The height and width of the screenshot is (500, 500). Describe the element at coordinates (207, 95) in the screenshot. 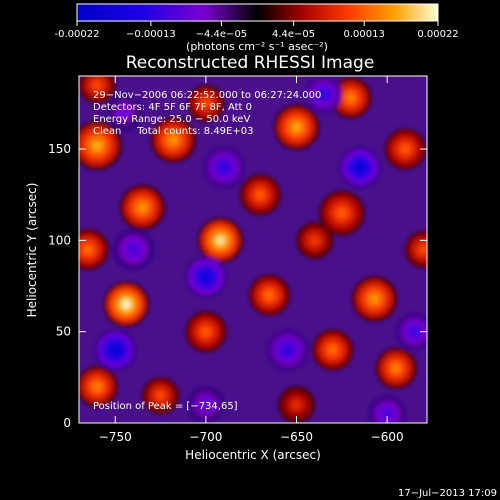

I see `annotation-time-range: 29−Nov−2006 06:22:52.000 to 06:27:24.000` at that location.